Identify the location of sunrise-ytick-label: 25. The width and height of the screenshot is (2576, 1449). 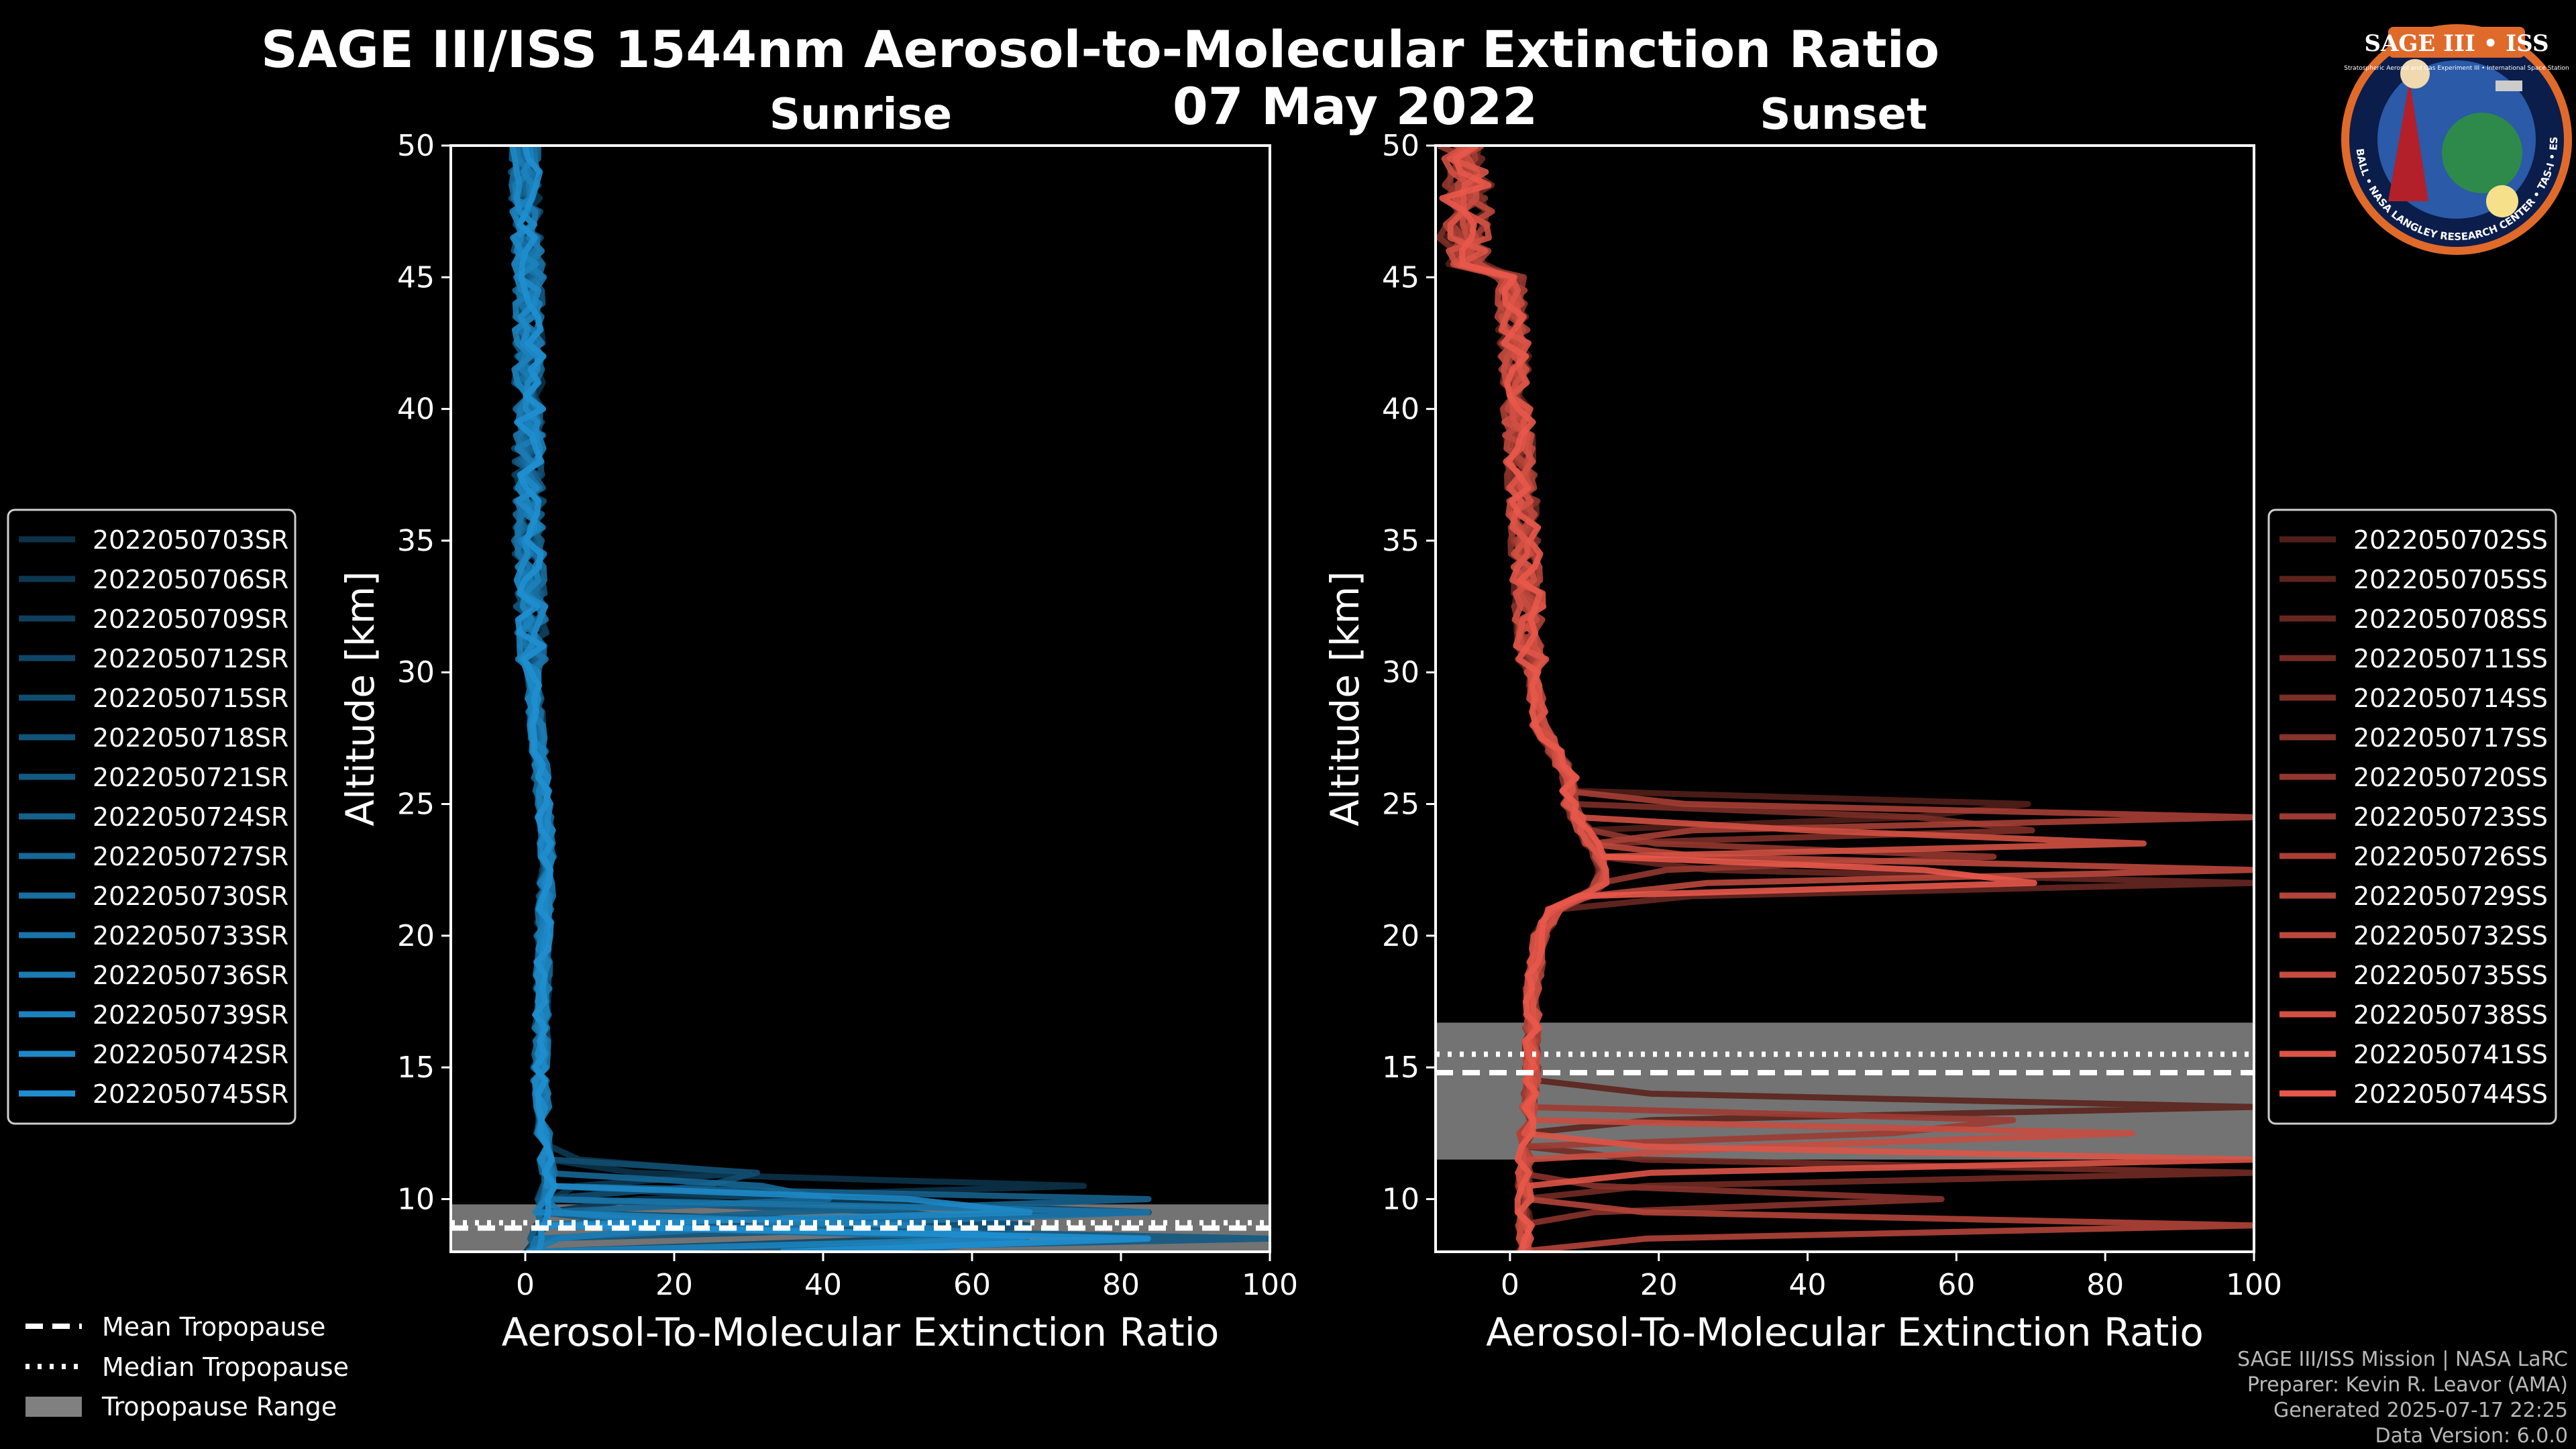
(416, 805).